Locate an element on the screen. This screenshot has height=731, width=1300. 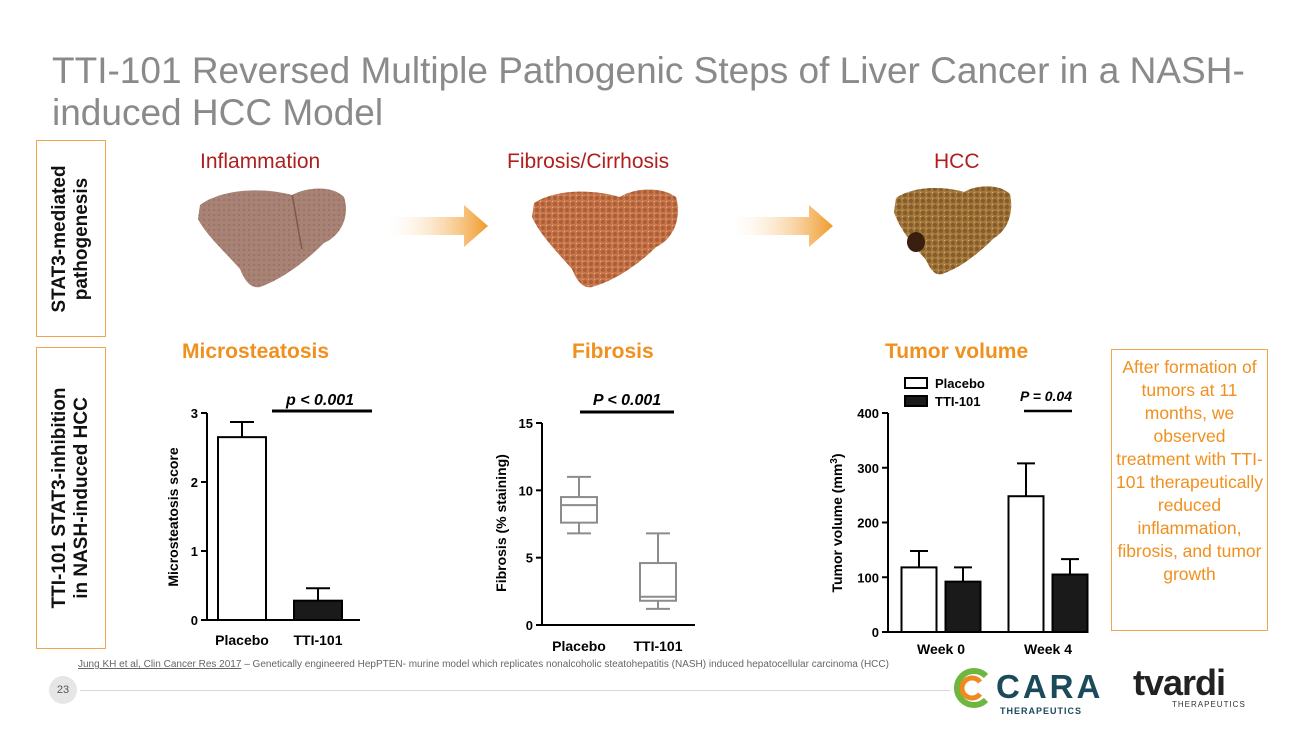
box-placebo is located at coordinates (579, 510).